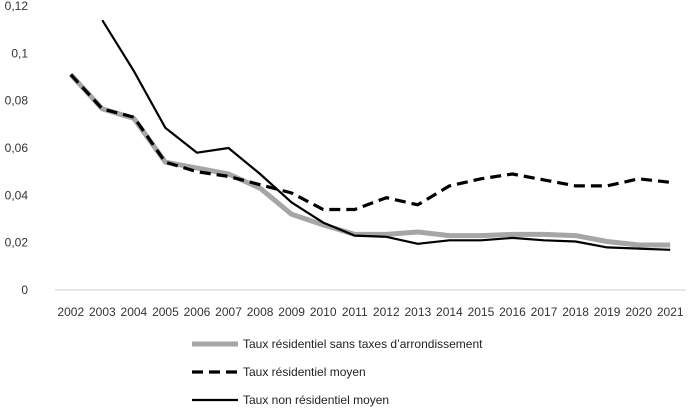 This screenshot has width=700, height=409. Describe the element at coordinates (575, 312) in the screenshot. I see `x-tick-label: 2018` at that location.